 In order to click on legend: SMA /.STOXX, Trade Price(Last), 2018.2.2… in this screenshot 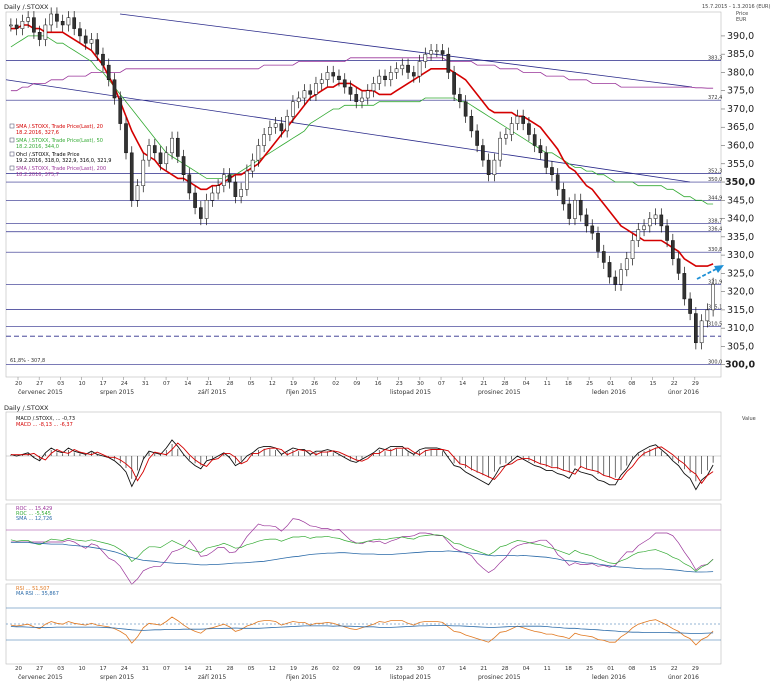, I will do `click(60, 150)`.